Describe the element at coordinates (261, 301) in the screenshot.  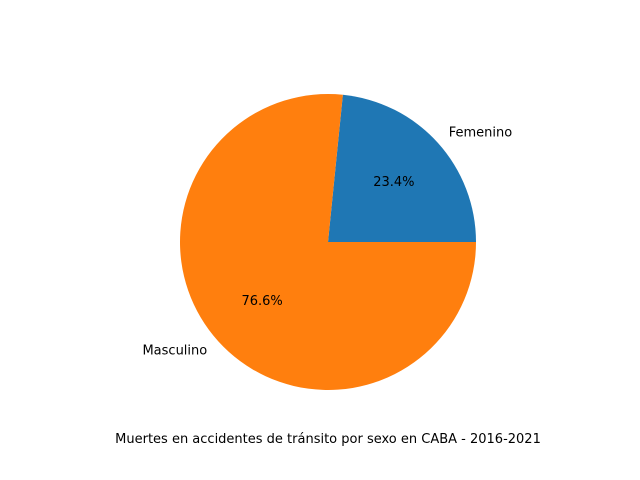
I see `slice-pct-label-masculino: 76.6%` at that location.